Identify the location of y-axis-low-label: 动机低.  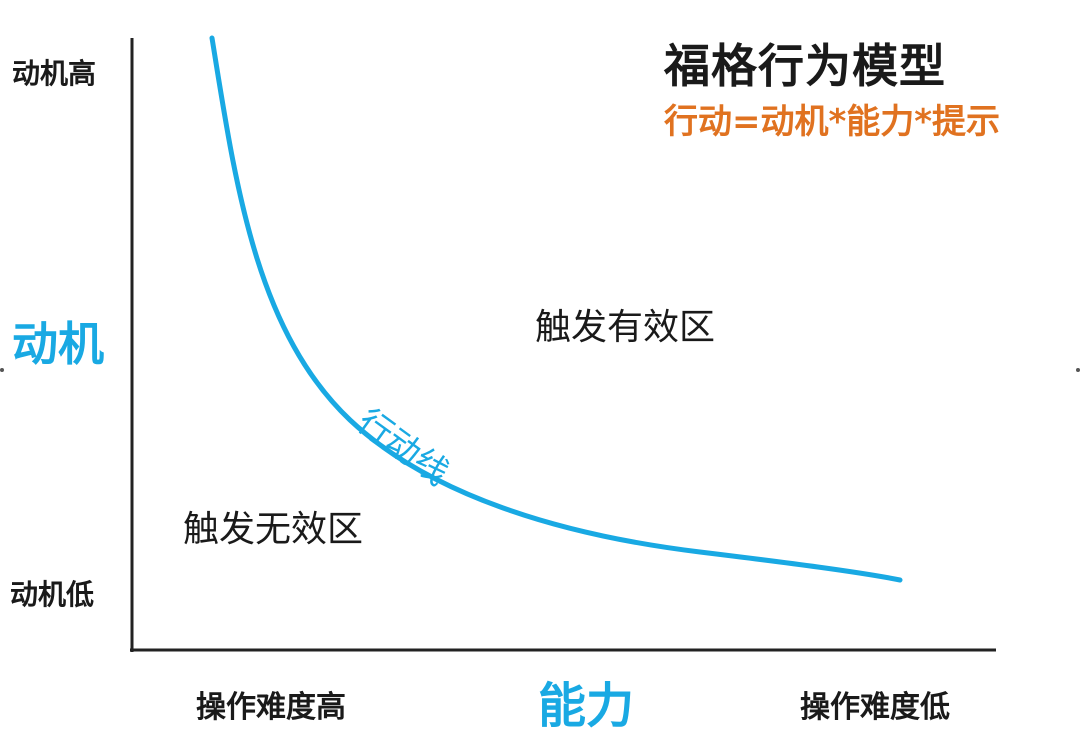
(52, 594).